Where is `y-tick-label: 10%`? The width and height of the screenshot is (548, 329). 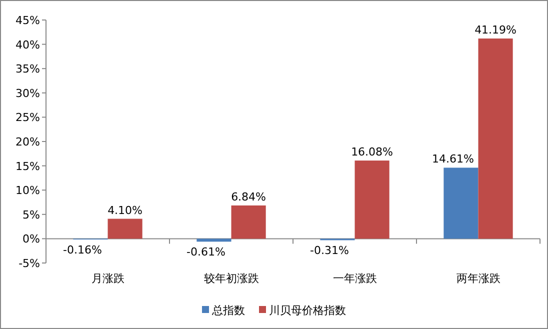 y-tick-label: 10% is located at coordinates (28, 191).